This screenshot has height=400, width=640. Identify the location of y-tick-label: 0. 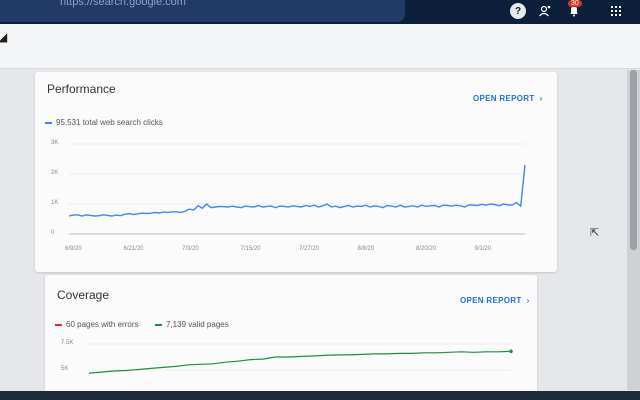
(53, 233).